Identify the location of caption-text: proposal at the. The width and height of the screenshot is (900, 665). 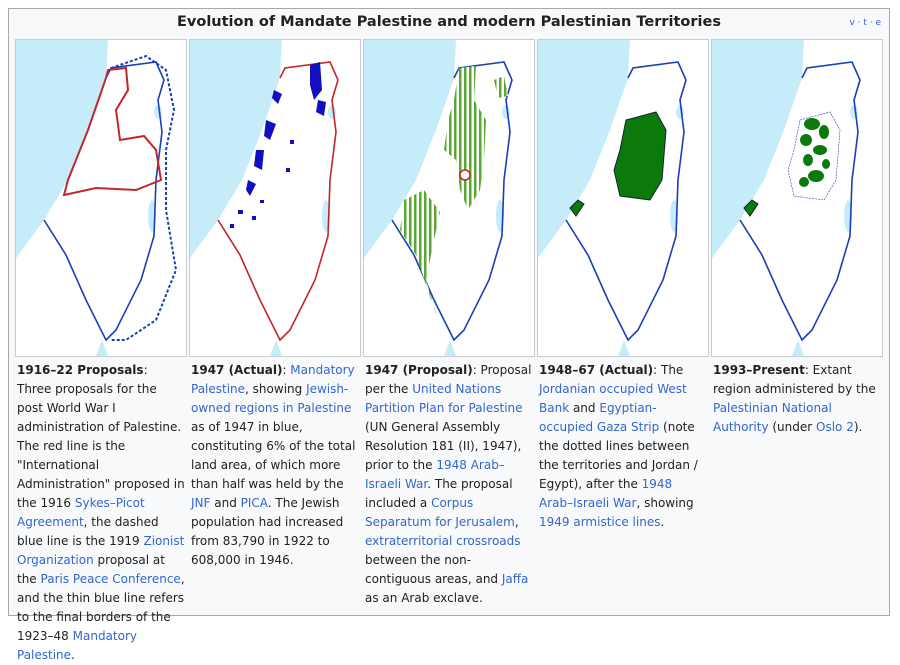
(91, 569).